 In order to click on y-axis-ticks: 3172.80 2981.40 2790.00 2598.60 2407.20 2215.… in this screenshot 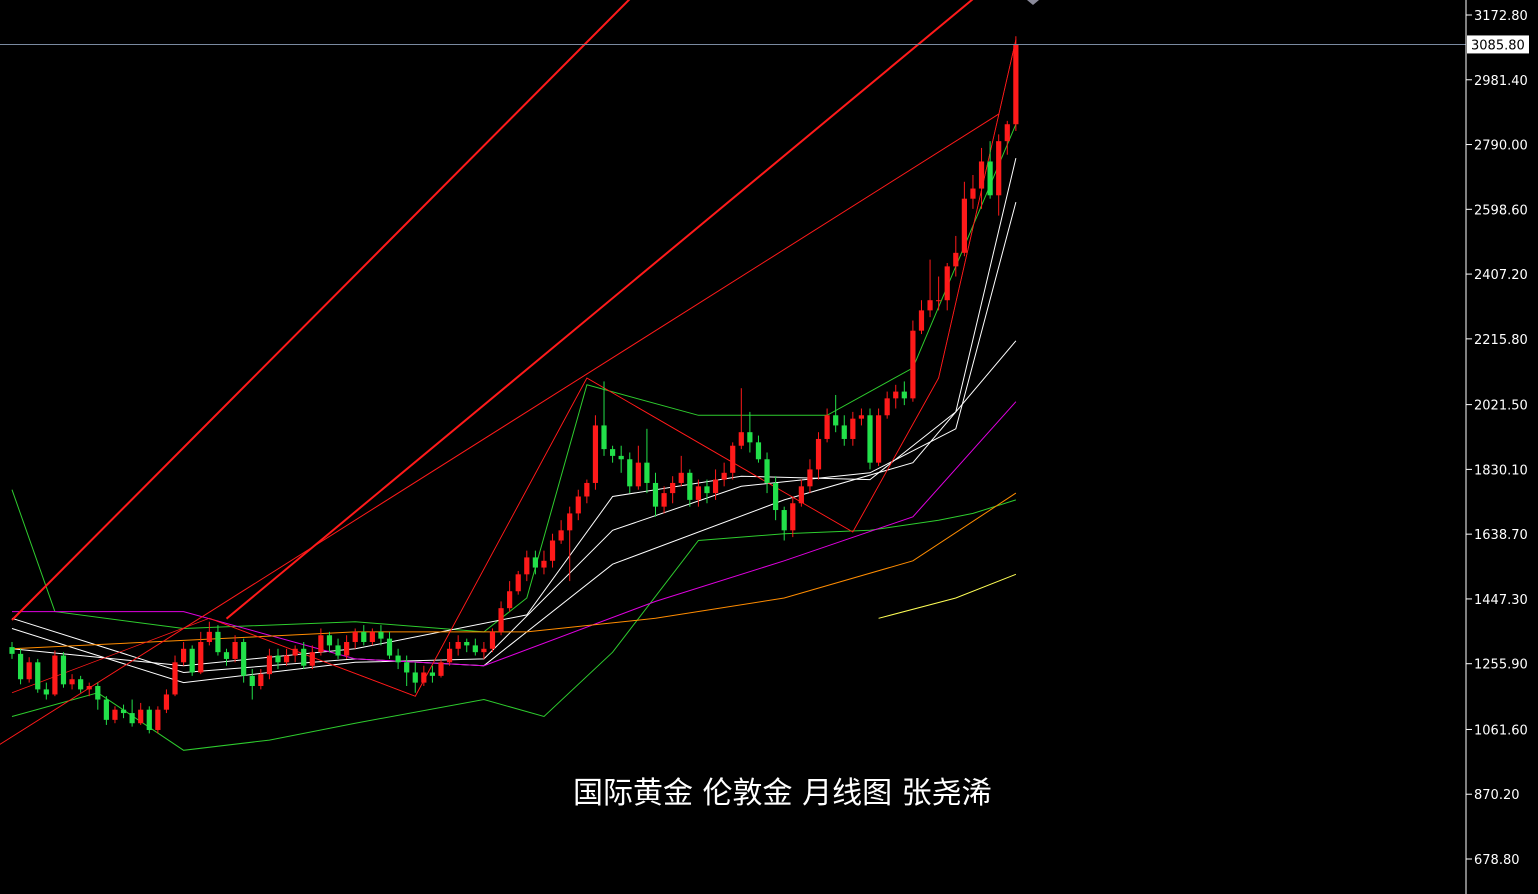, I will do `click(1497, 438)`.